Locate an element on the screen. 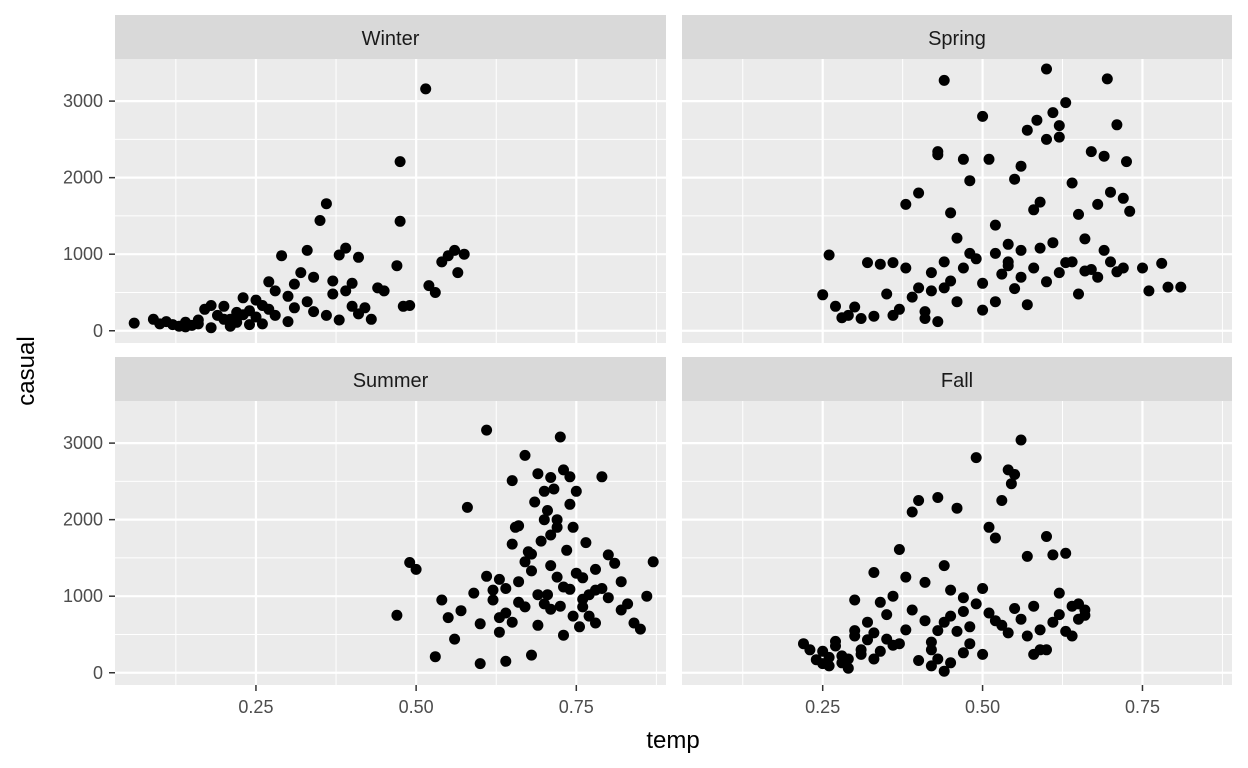 The width and height of the screenshot is (1248, 768). strip-label-spring: Spring is located at coordinates (957, 39).